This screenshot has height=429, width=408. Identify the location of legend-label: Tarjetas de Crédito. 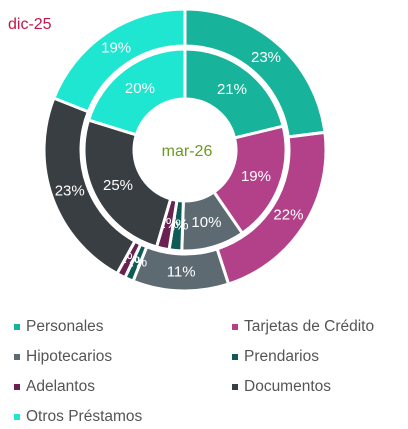
(309, 326).